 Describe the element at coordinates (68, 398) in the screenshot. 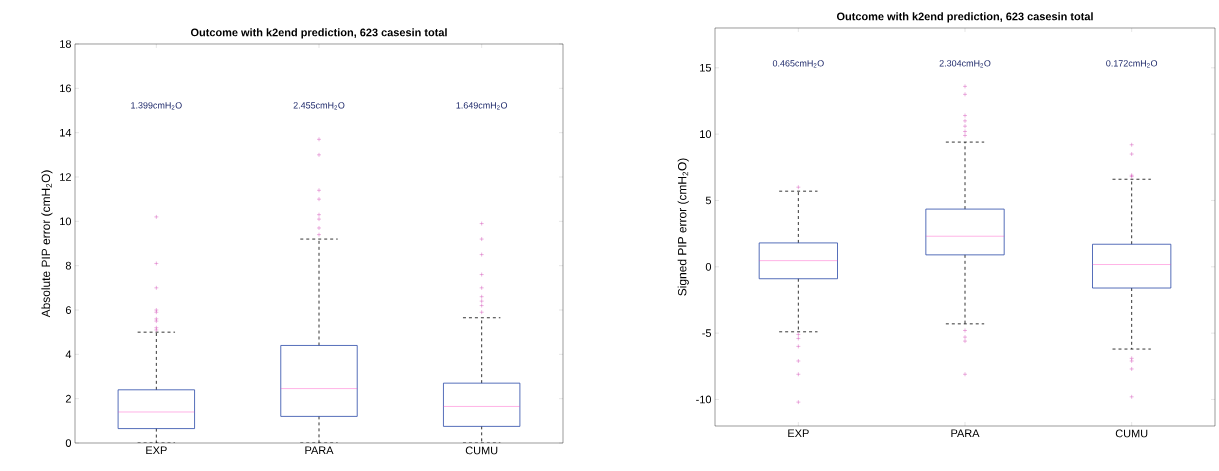

I see `y-tick-label: 2` at that location.